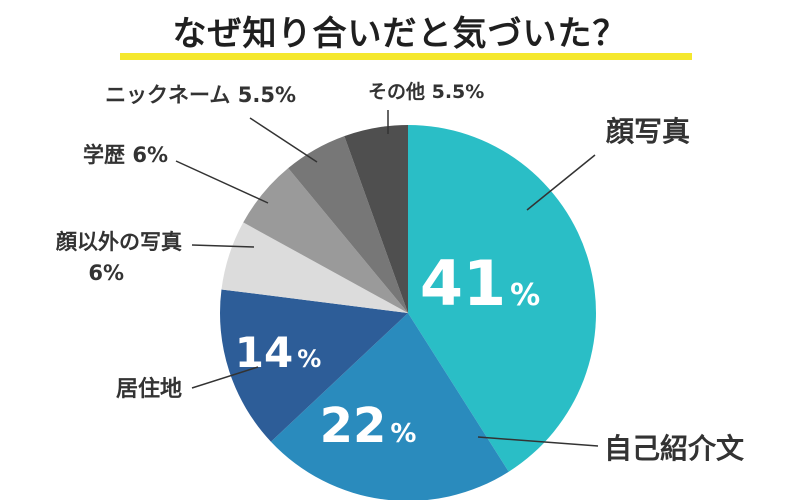 The width and height of the screenshot is (800, 500). Describe the element at coordinates (118, 242) in the screenshot. I see `slice-category-label: 顔以外の写真` at that location.